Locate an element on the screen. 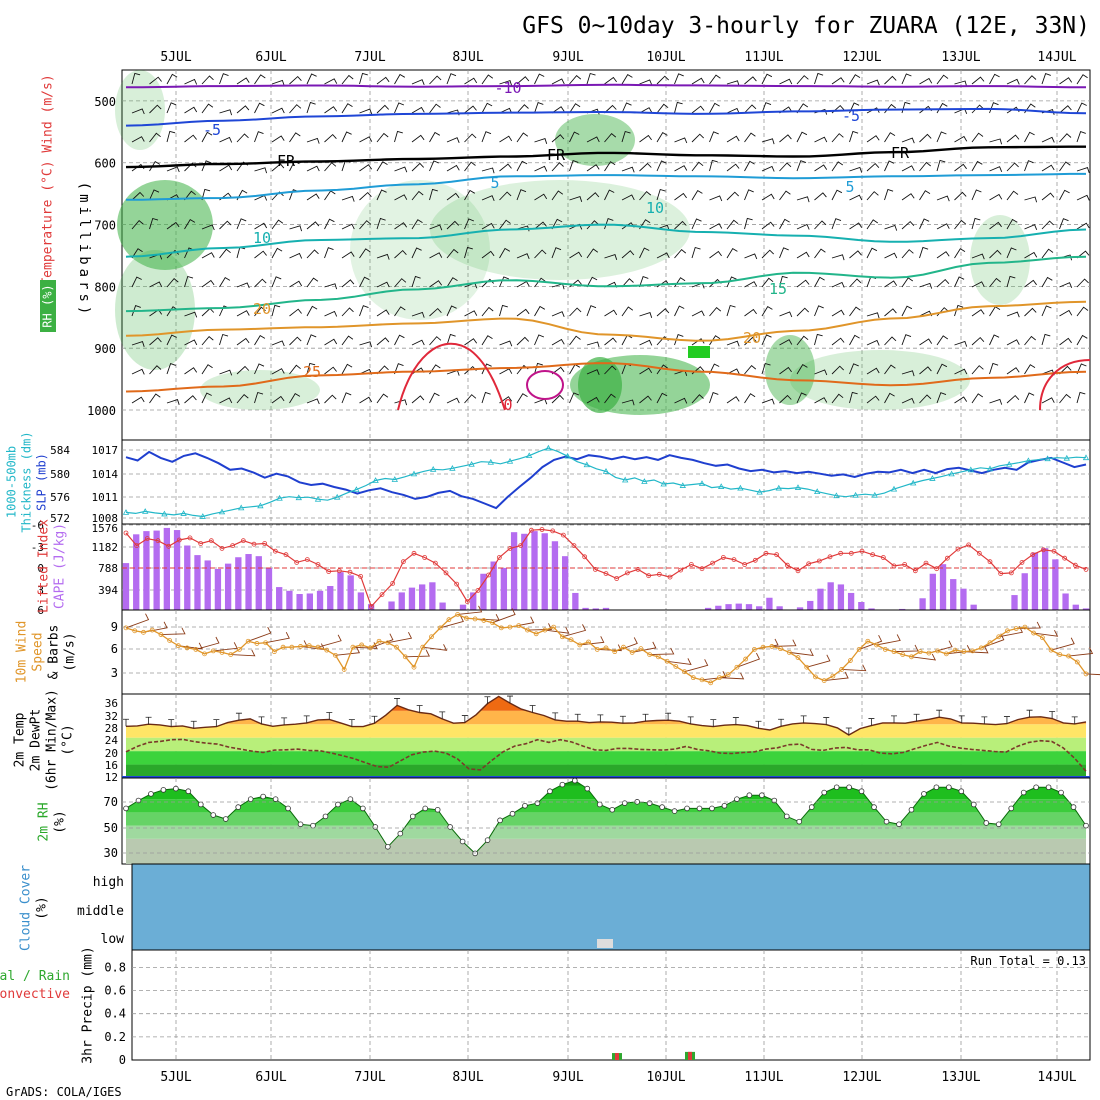  temperature-contour-warm is located at coordinates (1065, 385).